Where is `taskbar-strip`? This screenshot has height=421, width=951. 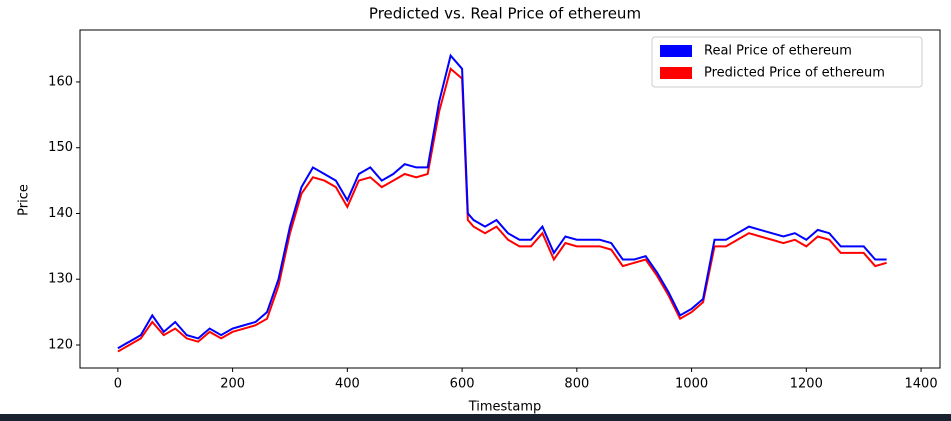 taskbar-strip is located at coordinates (475, 417).